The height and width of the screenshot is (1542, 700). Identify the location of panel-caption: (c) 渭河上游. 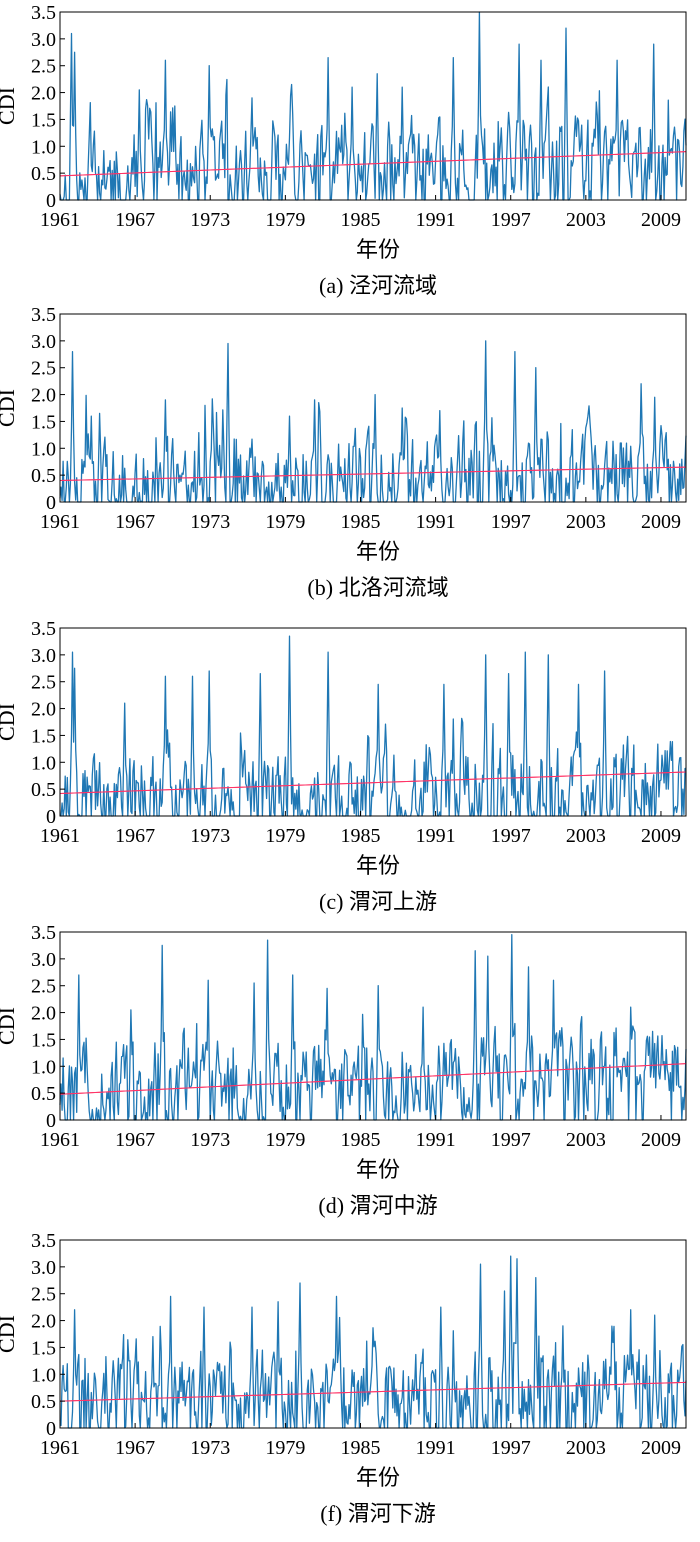
(378, 901).